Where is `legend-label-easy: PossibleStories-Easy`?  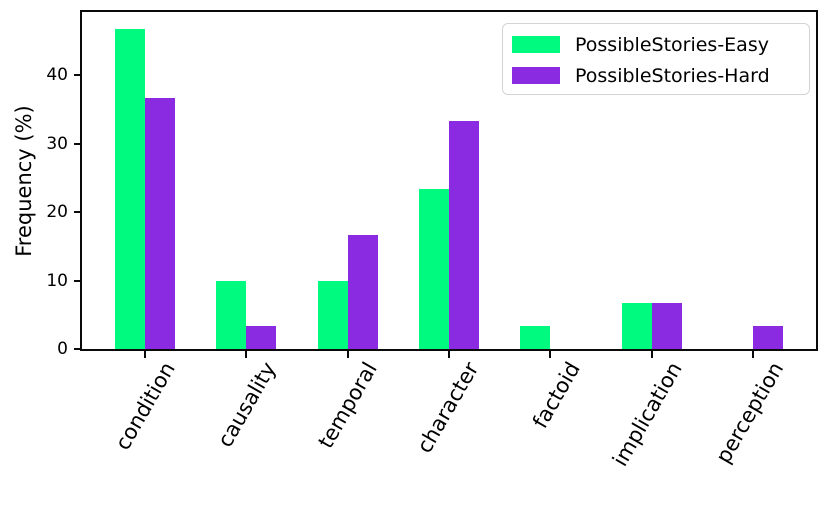
legend-label-easy: PossibleStories-Easy is located at coordinates (672, 44).